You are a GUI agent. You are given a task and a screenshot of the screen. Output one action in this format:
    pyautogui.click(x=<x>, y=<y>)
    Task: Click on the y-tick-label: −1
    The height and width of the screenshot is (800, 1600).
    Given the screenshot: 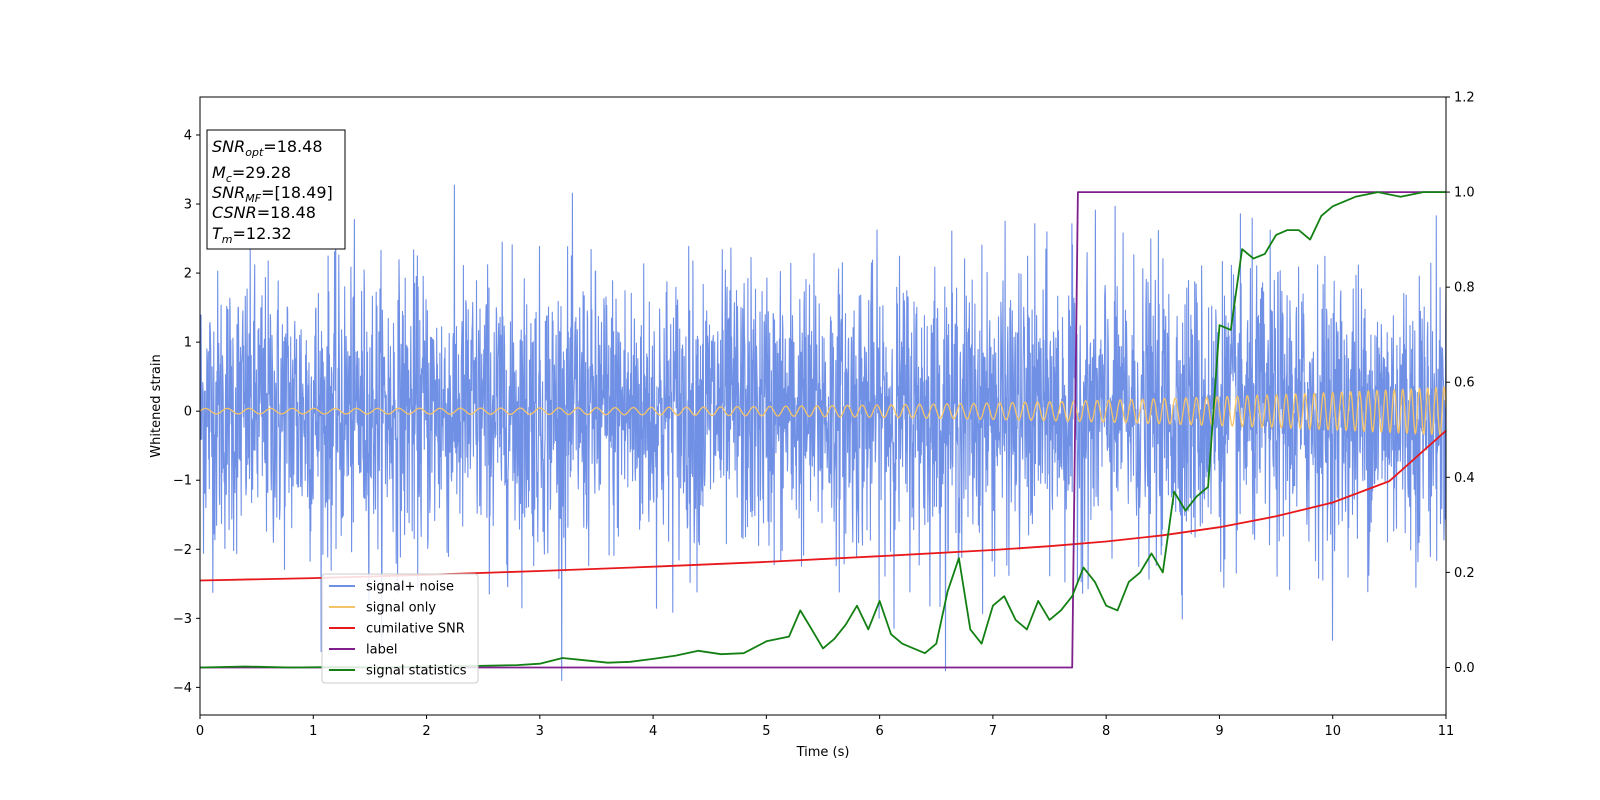 What is the action you would take?
    pyautogui.click(x=182, y=481)
    